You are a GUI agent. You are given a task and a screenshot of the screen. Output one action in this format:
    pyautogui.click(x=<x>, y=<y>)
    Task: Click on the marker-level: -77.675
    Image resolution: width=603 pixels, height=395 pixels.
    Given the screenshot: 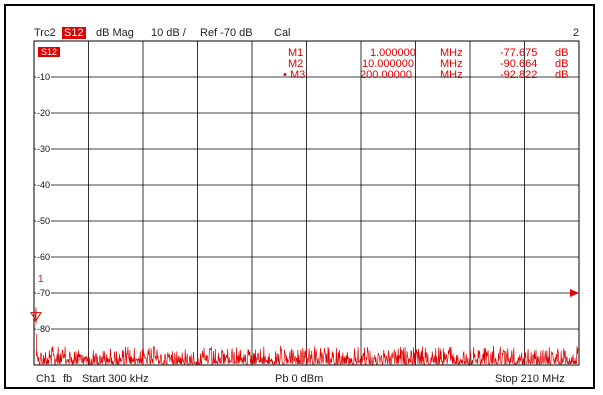 What is the action you would take?
    pyautogui.click(x=519, y=53)
    